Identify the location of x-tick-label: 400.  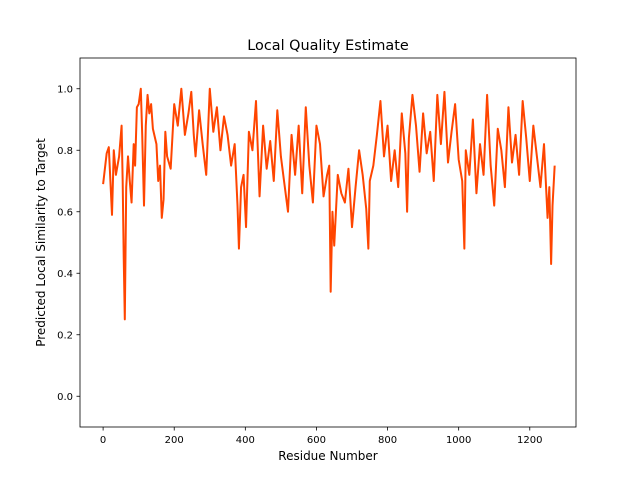
(245, 440).